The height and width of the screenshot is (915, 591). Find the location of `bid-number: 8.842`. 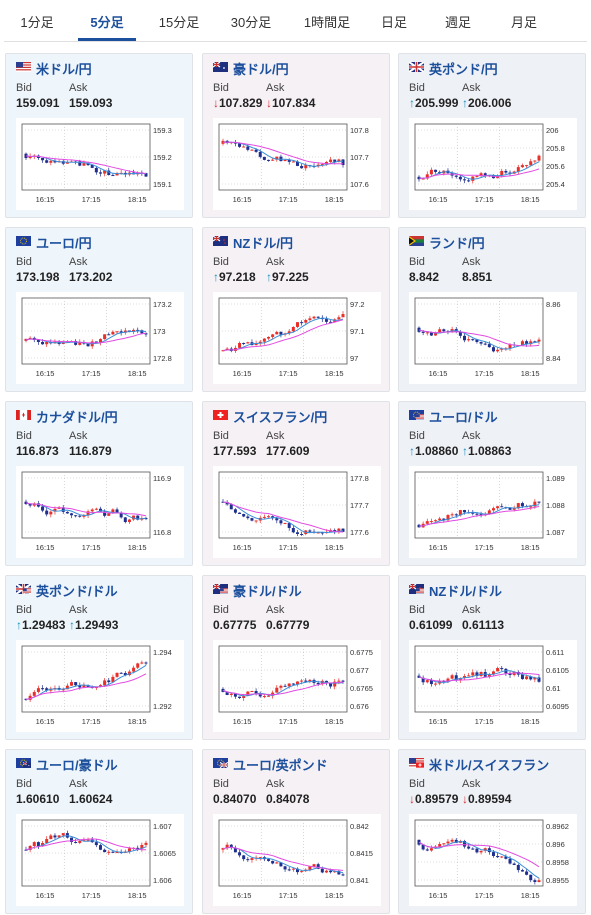

bid-number: 8.842 is located at coordinates (424, 277).